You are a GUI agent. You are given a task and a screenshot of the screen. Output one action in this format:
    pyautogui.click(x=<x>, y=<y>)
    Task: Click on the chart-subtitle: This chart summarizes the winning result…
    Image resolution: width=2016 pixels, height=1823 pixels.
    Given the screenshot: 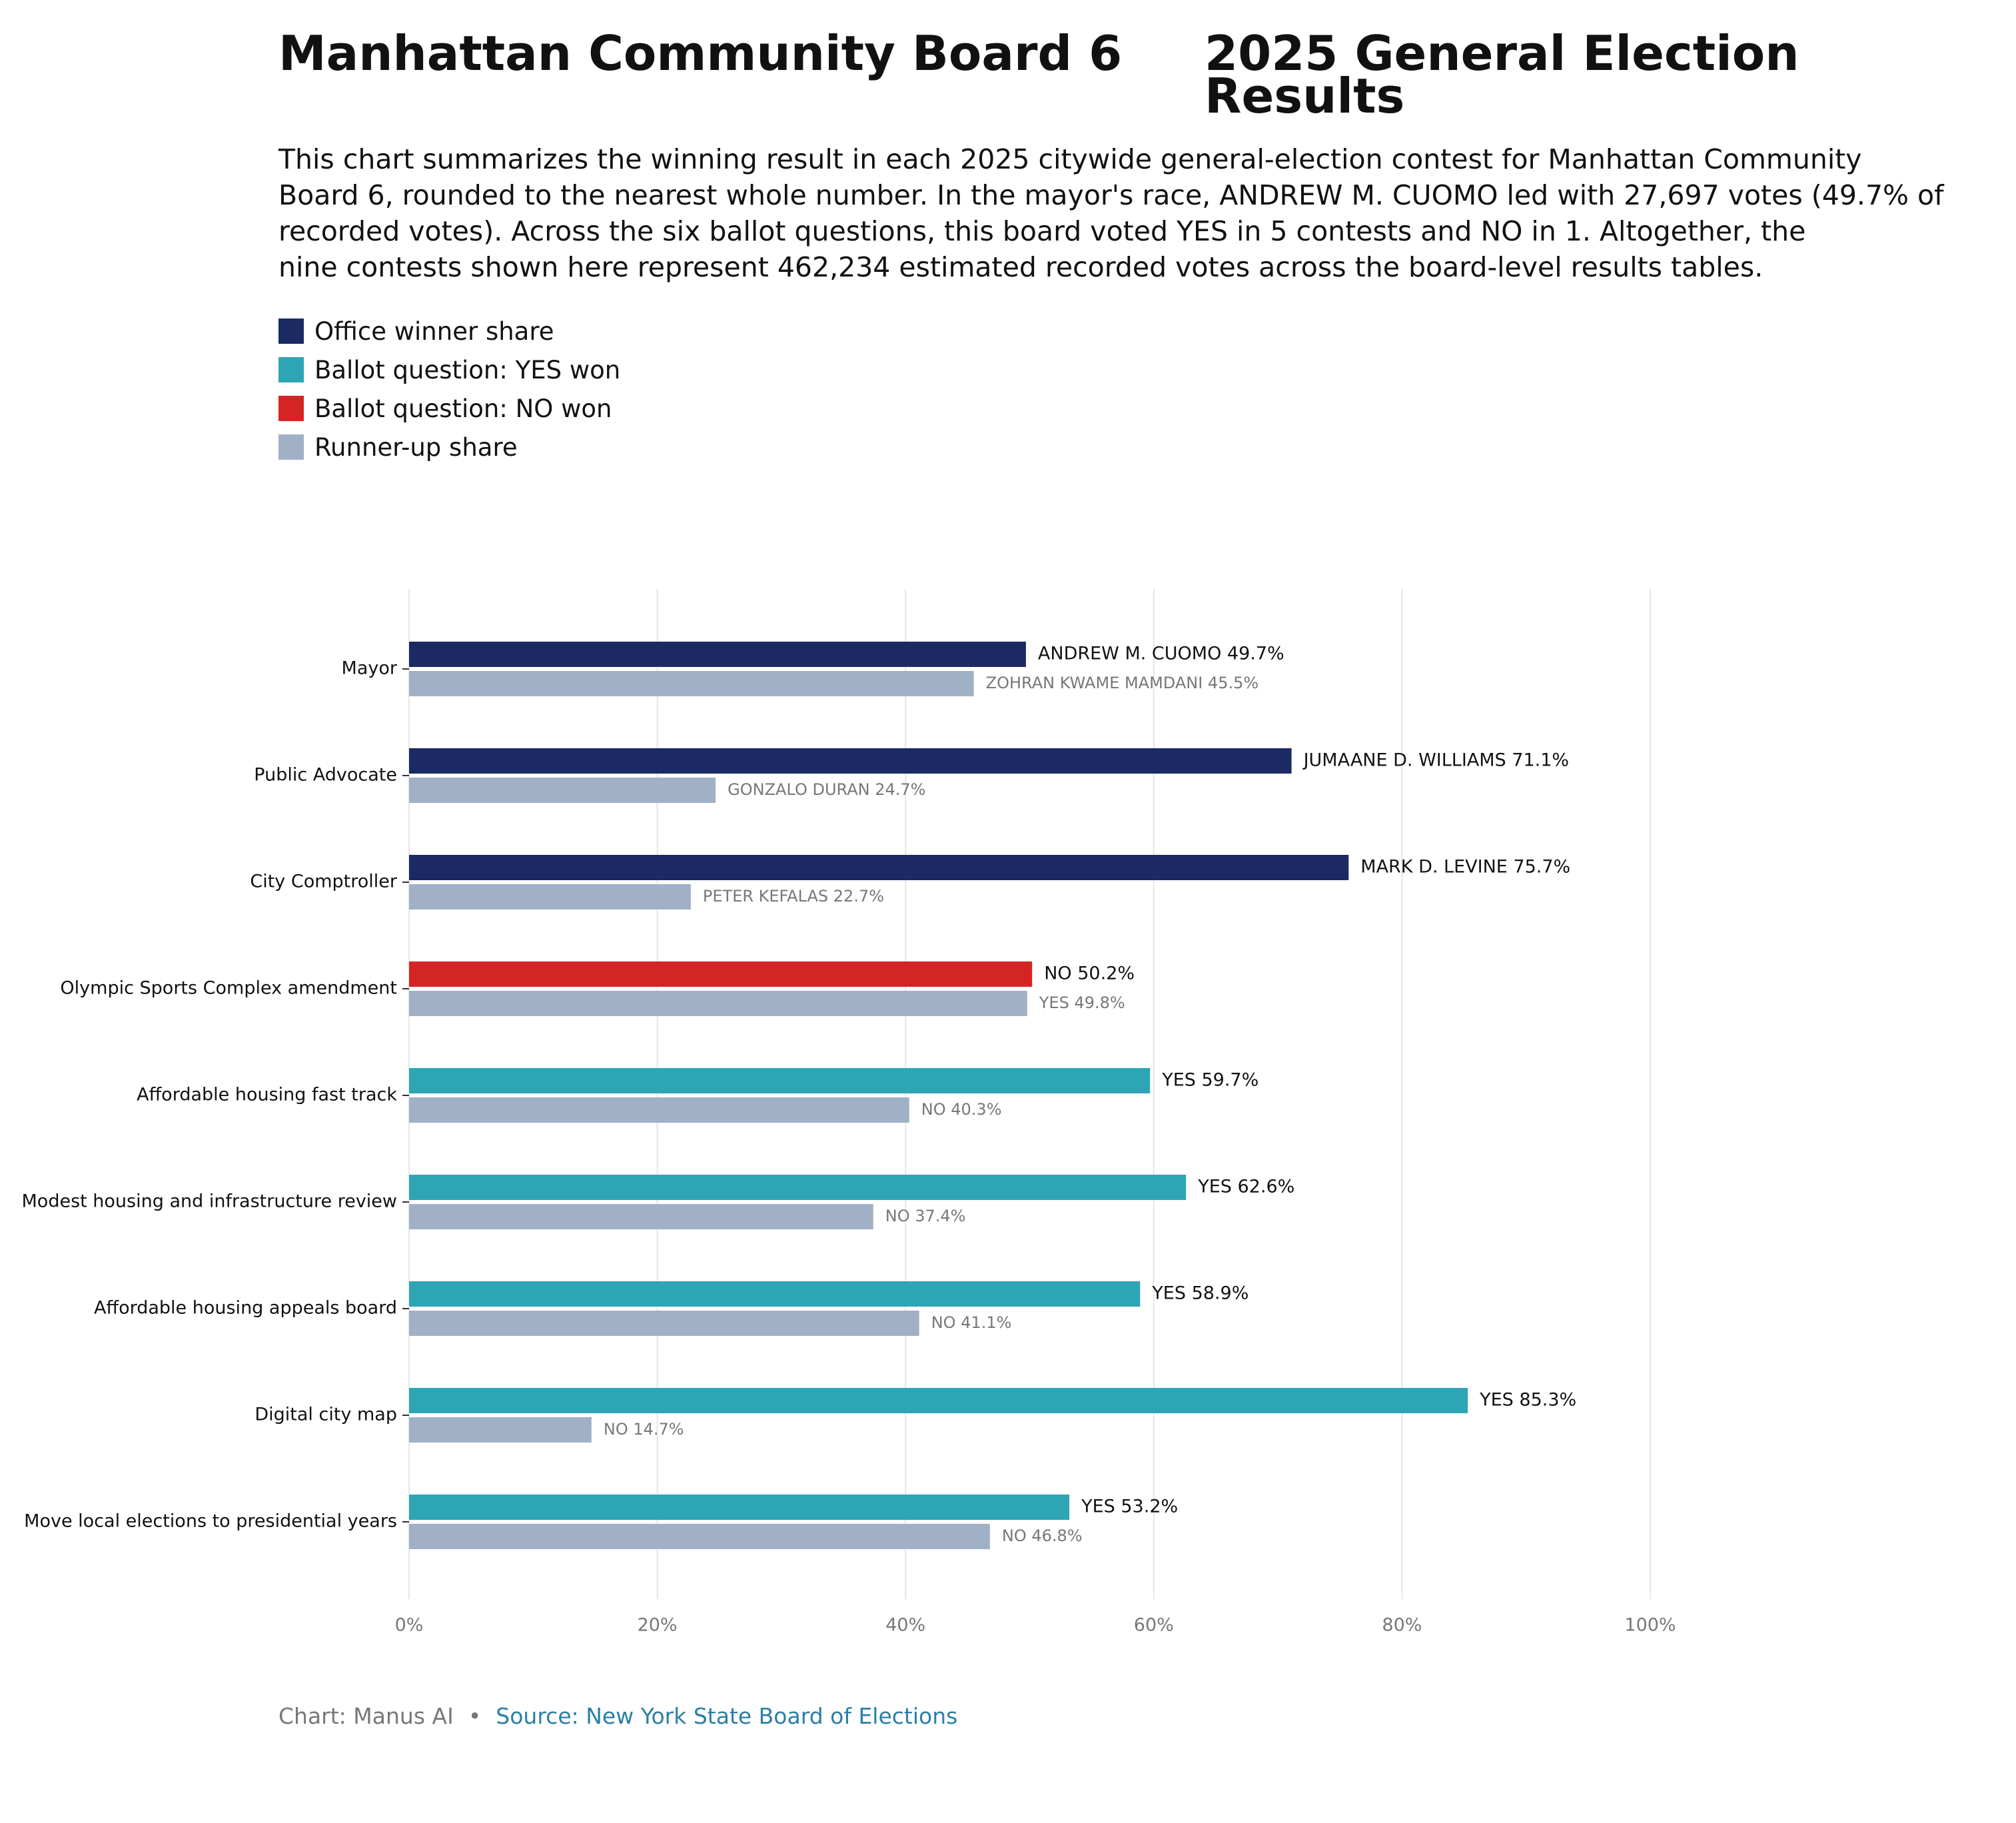 What is the action you would take?
    pyautogui.click(x=1111, y=213)
    